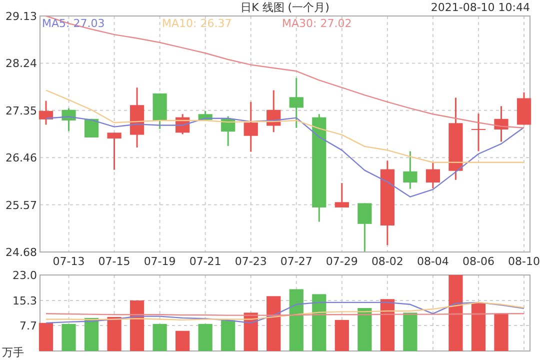 This screenshot has height=360, width=540. Describe the element at coordinates (250, 261) in the screenshot. I see `x-tick-label: 07-23` at that location.